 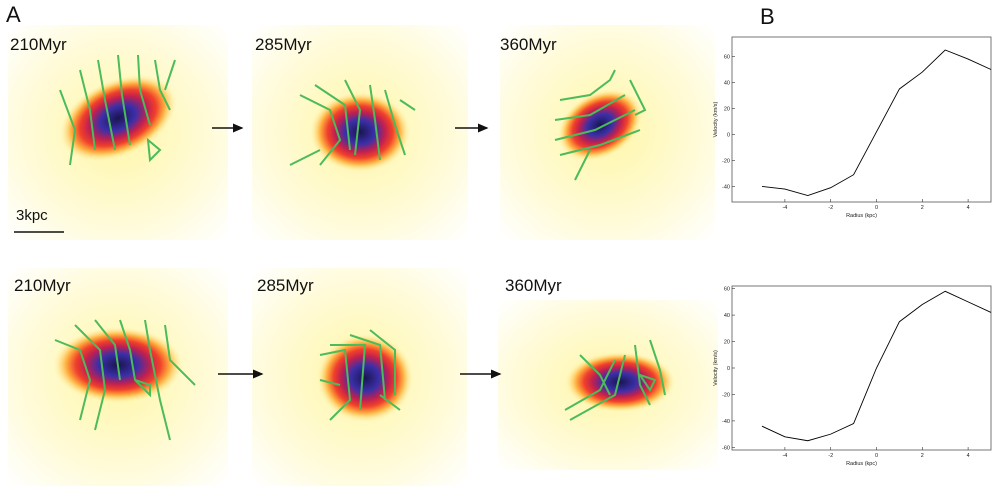 I want to click on y-tick-label: -60, so click(x=726, y=448).